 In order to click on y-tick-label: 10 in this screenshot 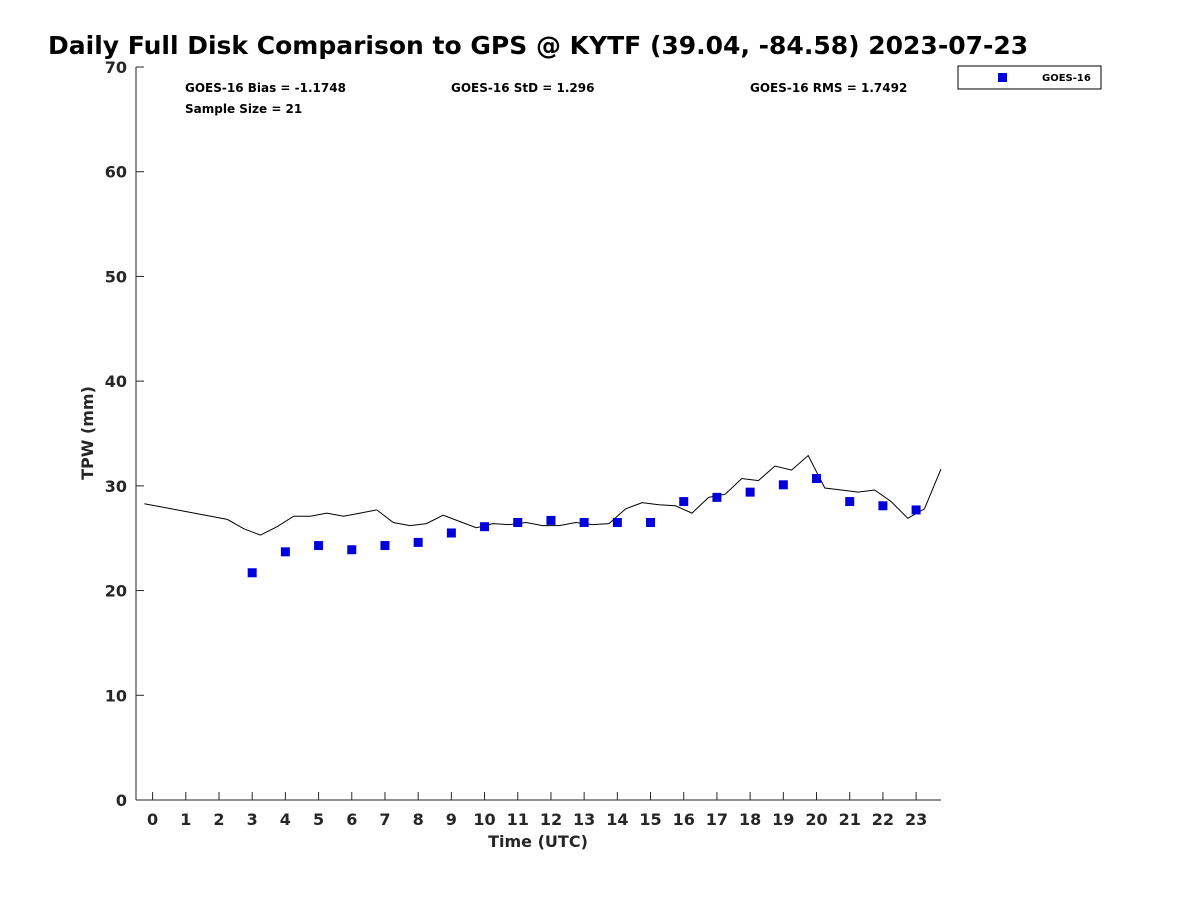, I will do `click(116, 695)`.